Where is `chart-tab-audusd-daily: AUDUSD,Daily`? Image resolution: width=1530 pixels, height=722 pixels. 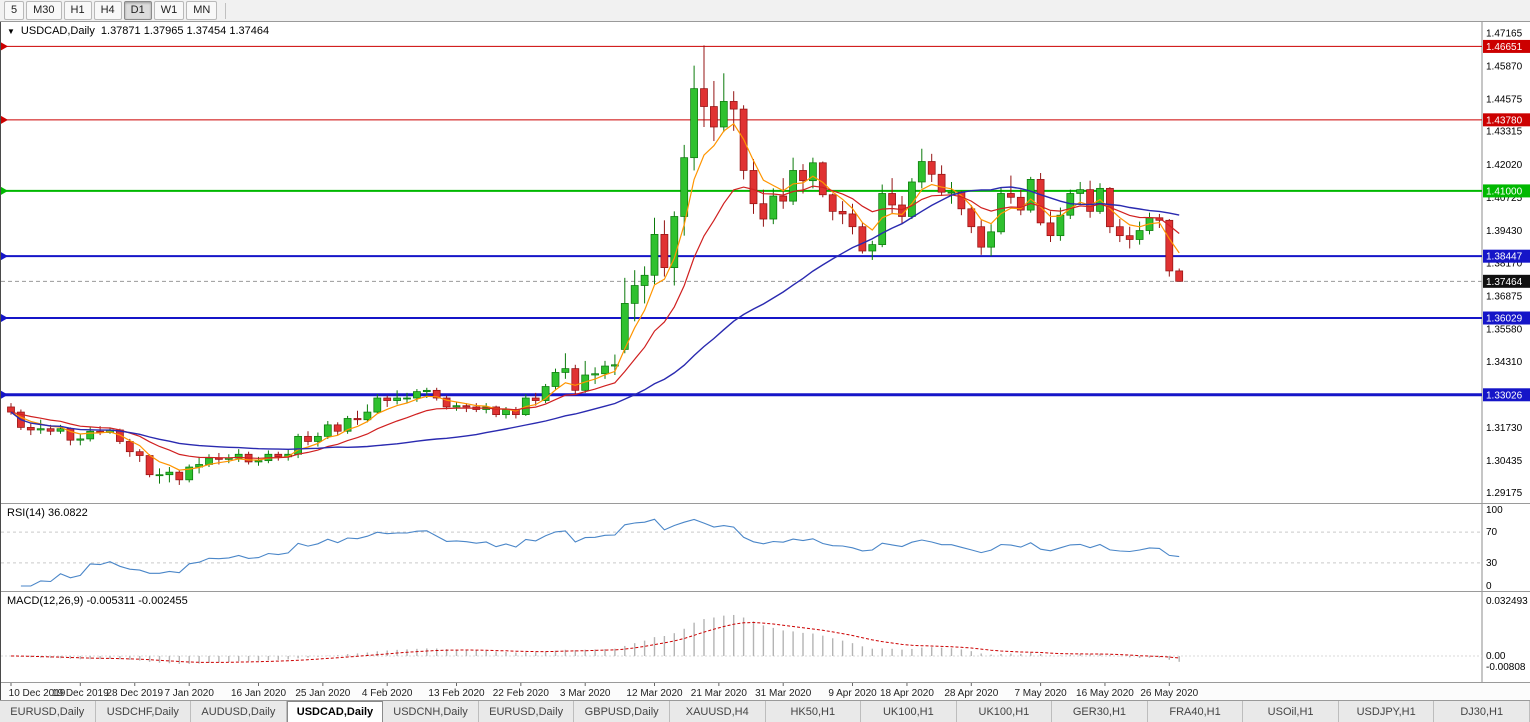 chart-tab-audusd-daily: AUDUSD,Daily is located at coordinates (239, 711).